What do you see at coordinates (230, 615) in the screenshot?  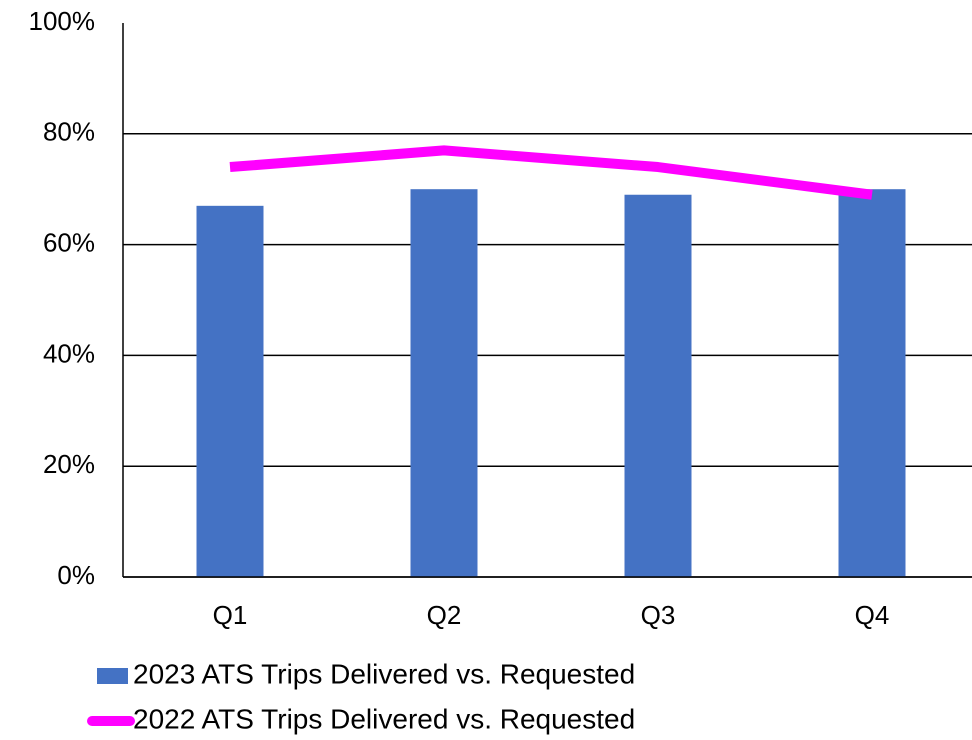 I see `x-tick-label: Q1` at bounding box center [230, 615].